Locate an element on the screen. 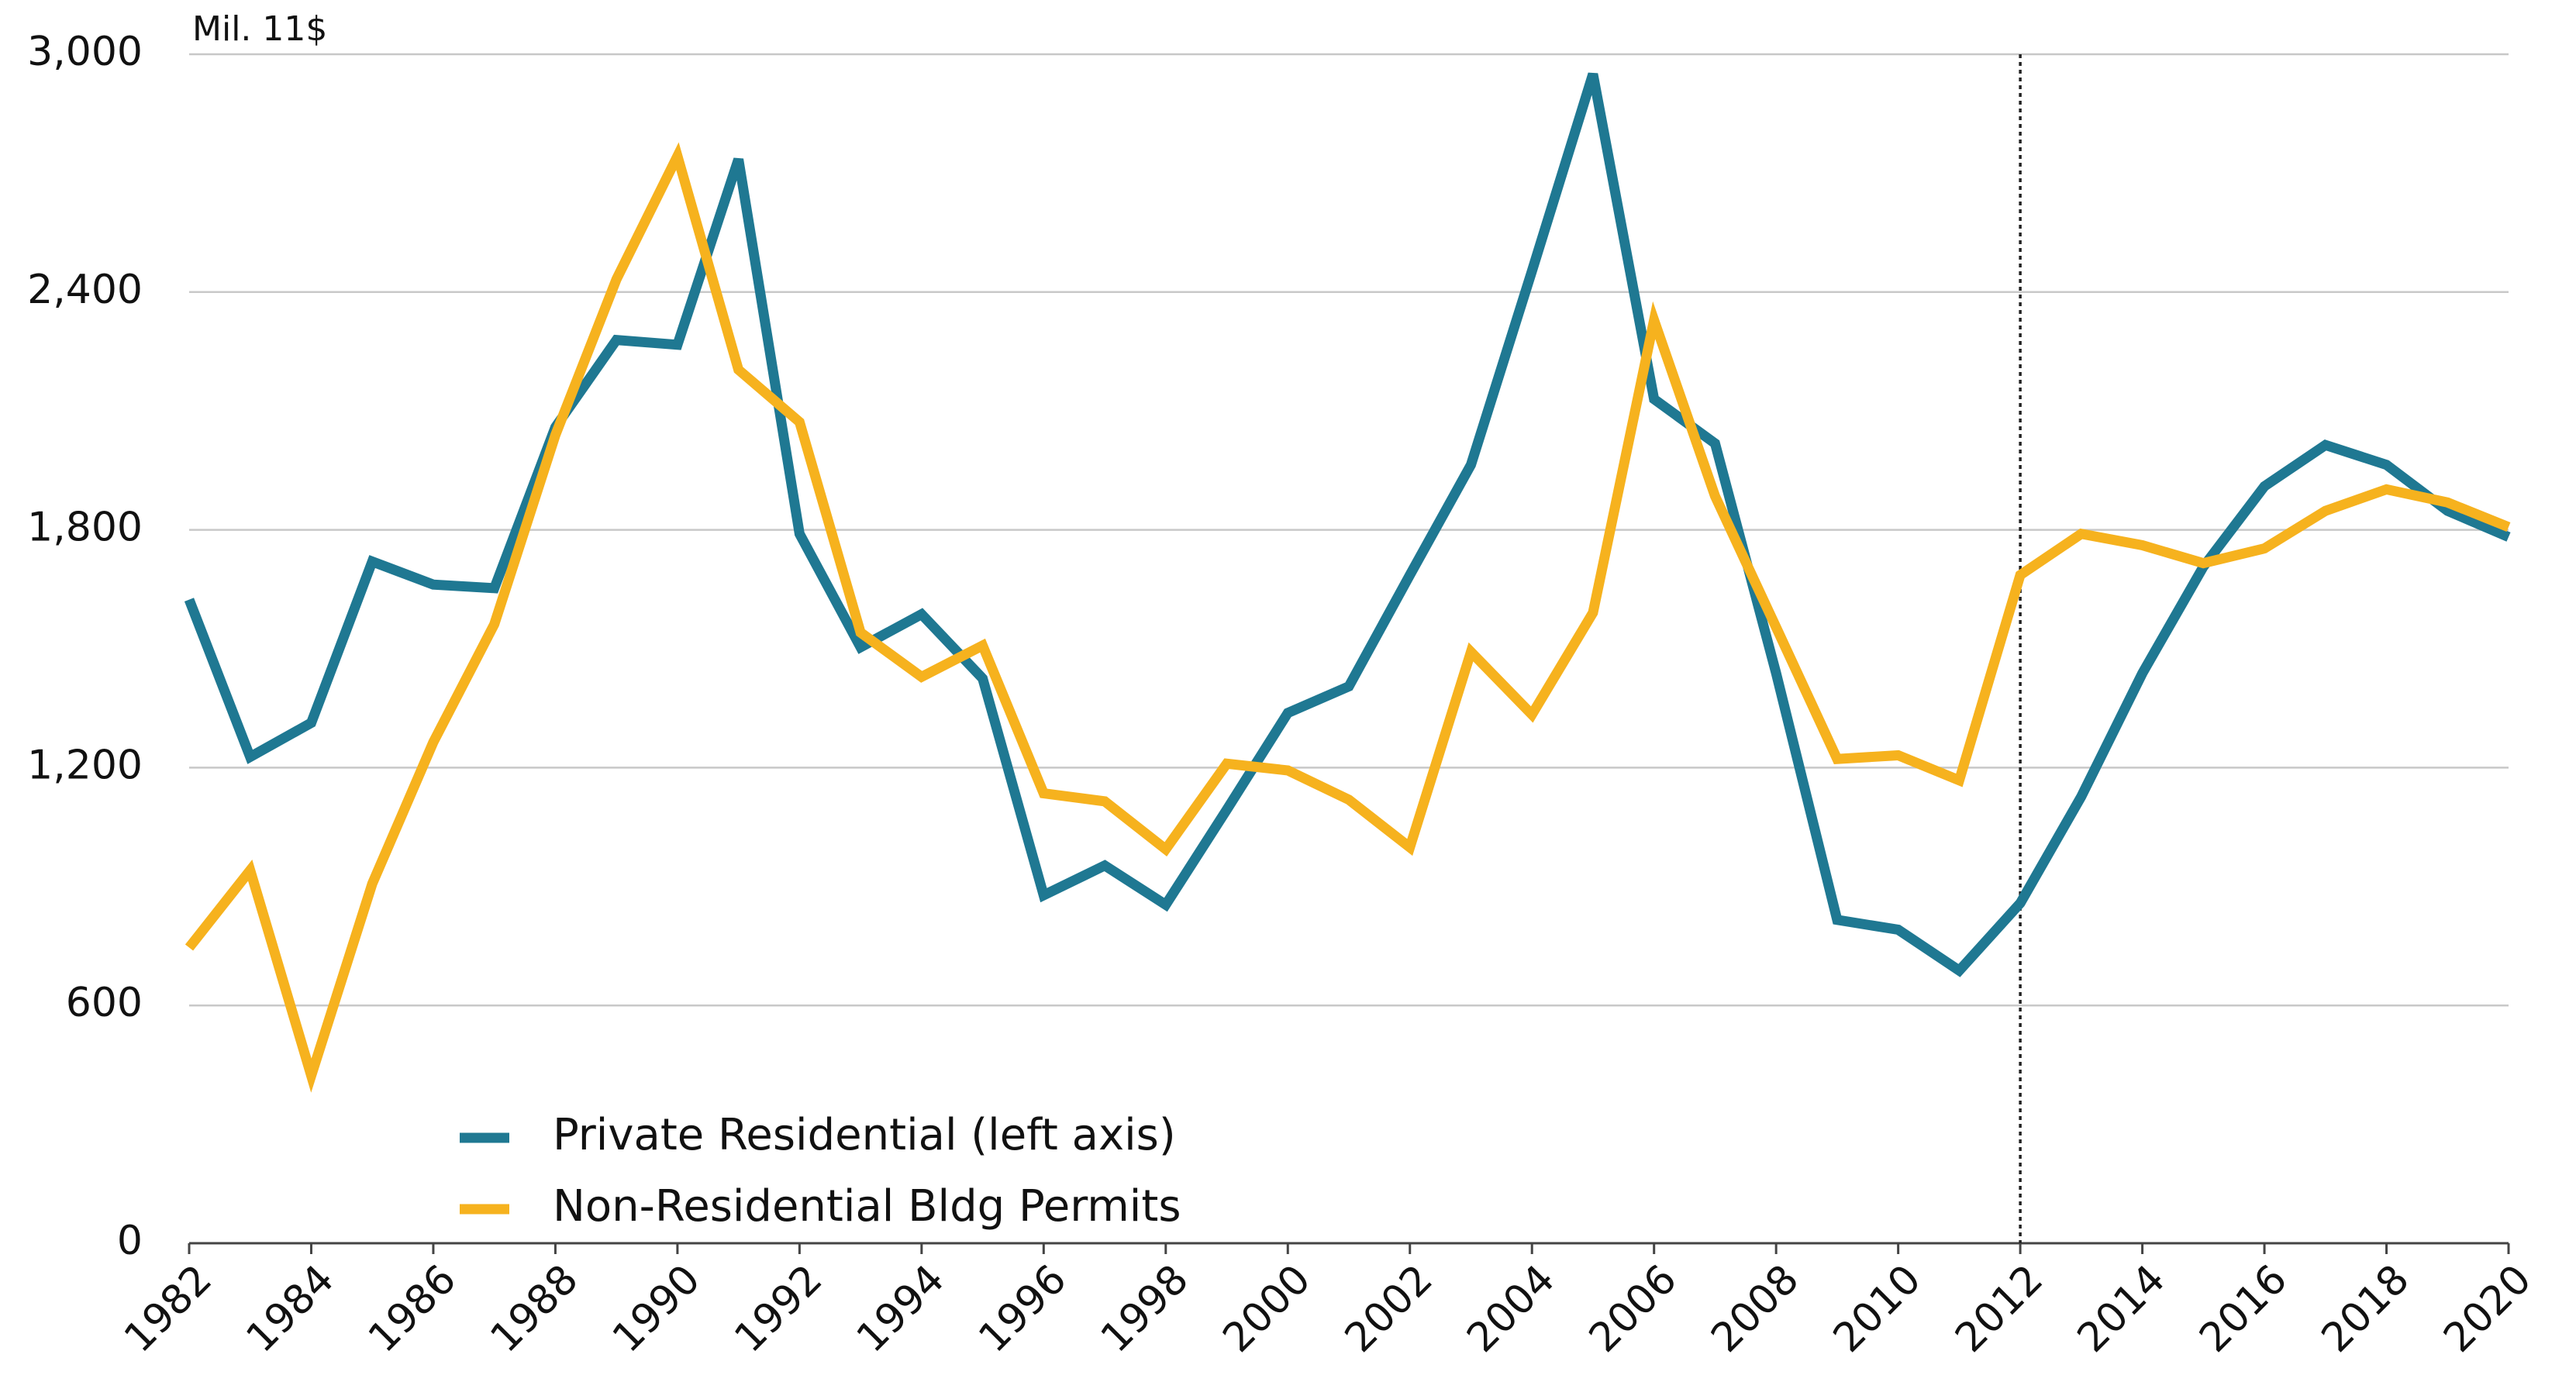 The width and height of the screenshot is (2576, 1375). x-tick-label: 2016 is located at coordinates (2243, 1309).